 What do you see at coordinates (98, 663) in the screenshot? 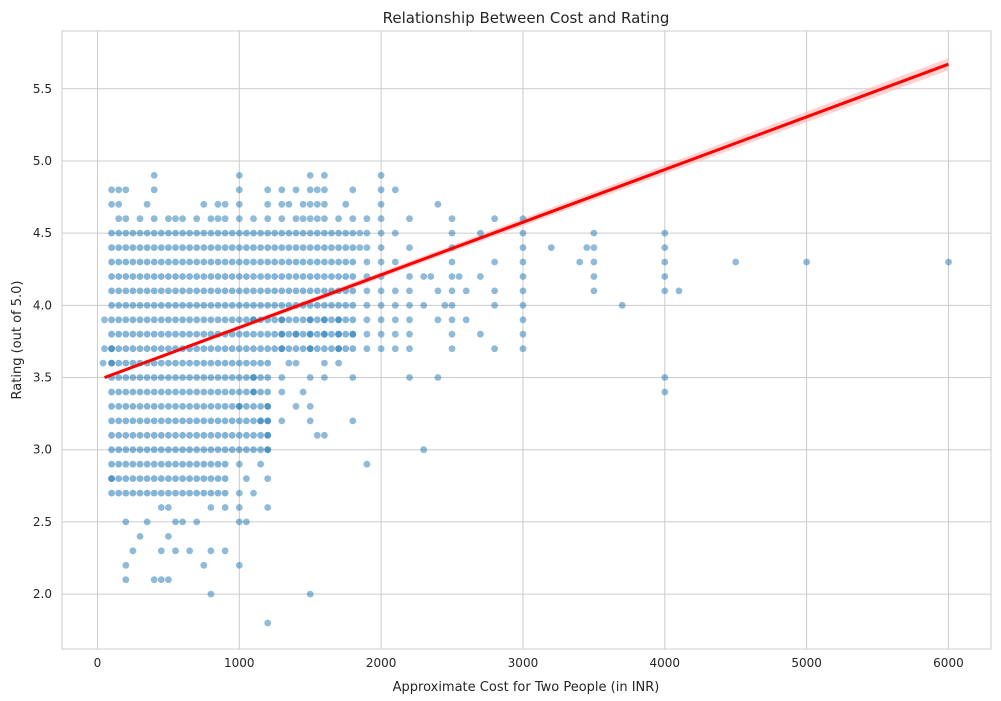
I see `x-tick-label: 0` at bounding box center [98, 663].